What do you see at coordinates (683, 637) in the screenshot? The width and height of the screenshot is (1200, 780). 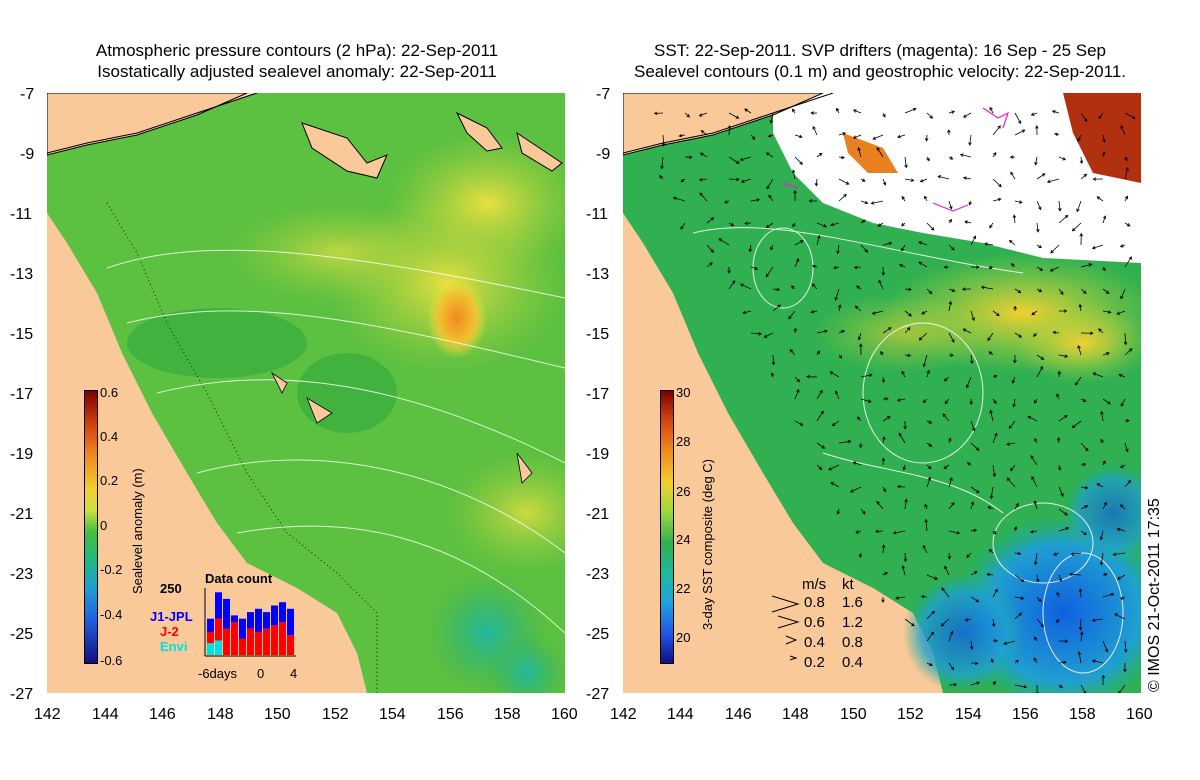 I see `cb-tick: 20` at bounding box center [683, 637].